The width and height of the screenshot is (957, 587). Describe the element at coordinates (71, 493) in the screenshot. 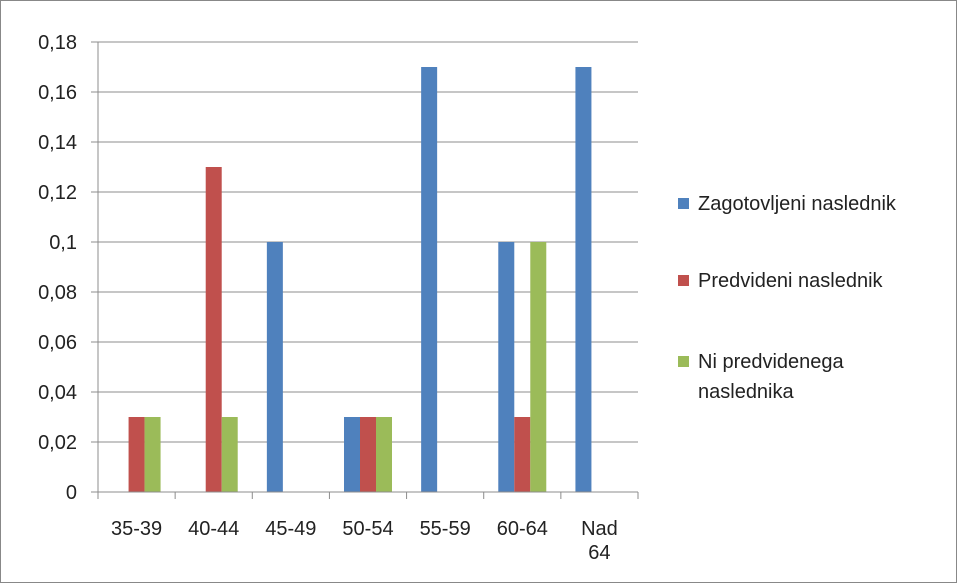

I see `y-tick-label: 0` at that location.